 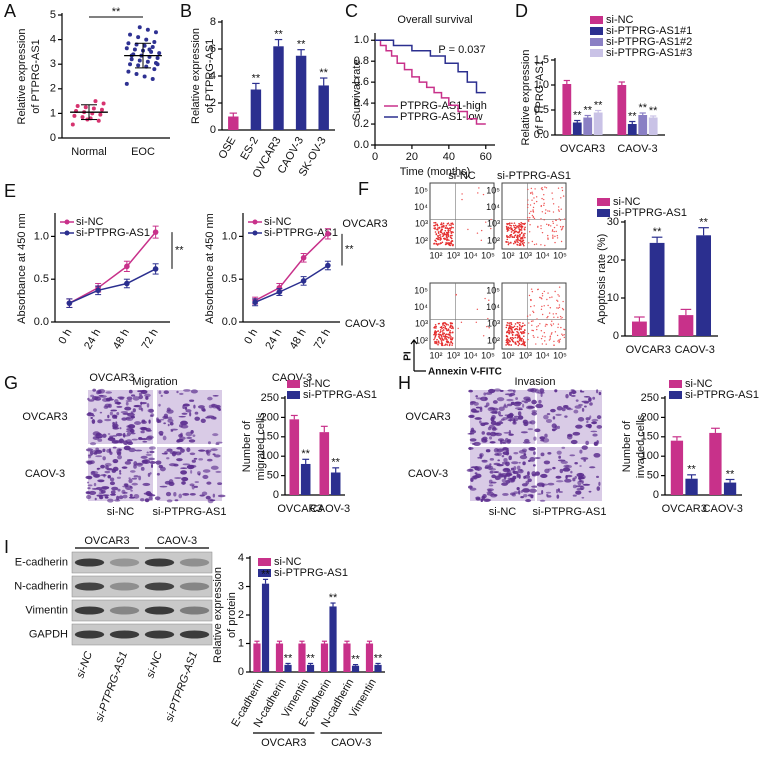 What do you see at coordinates (159, 562) in the screenshot?
I see `band` at bounding box center [159, 562].